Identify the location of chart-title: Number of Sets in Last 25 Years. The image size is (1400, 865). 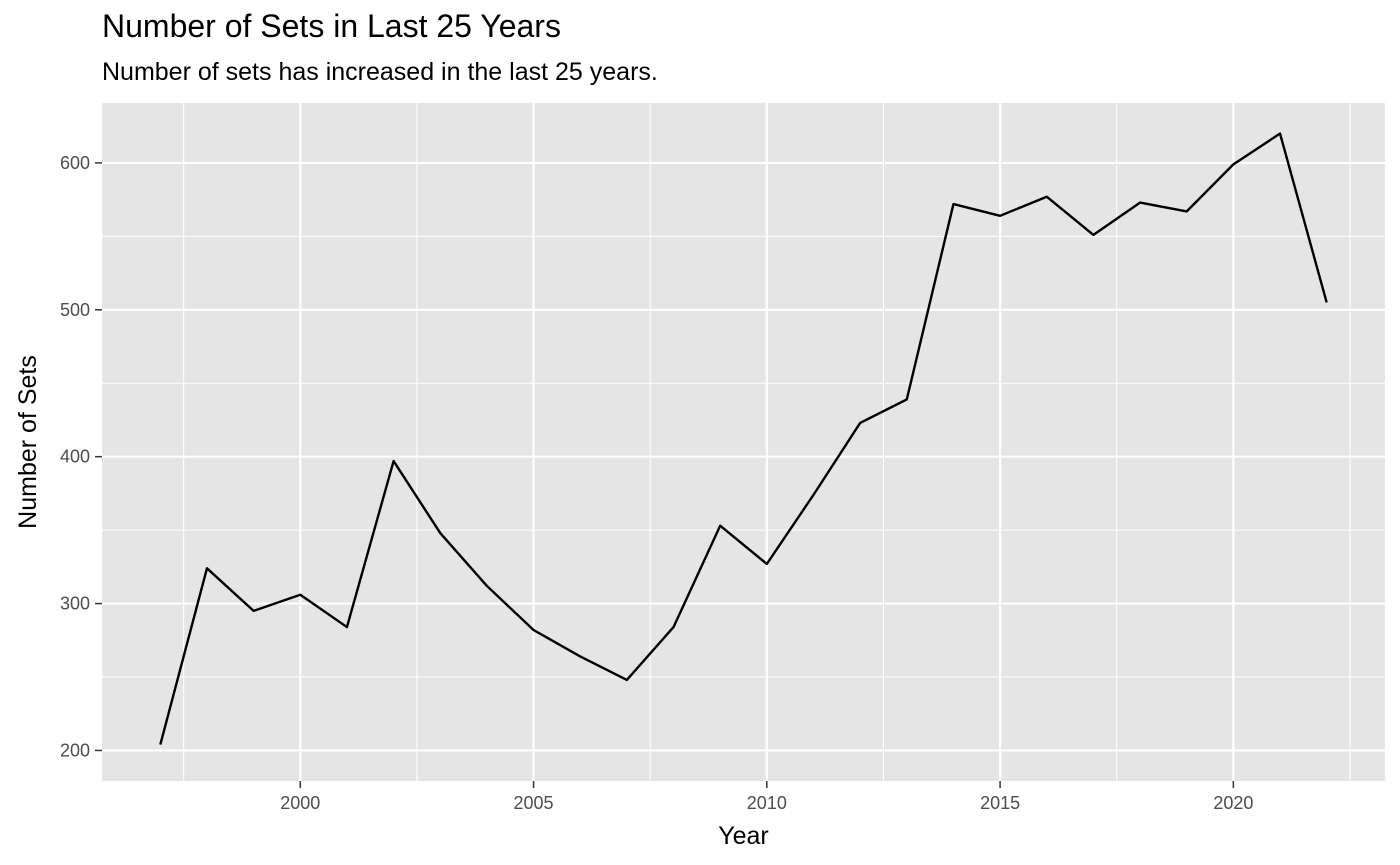
(331, 26).